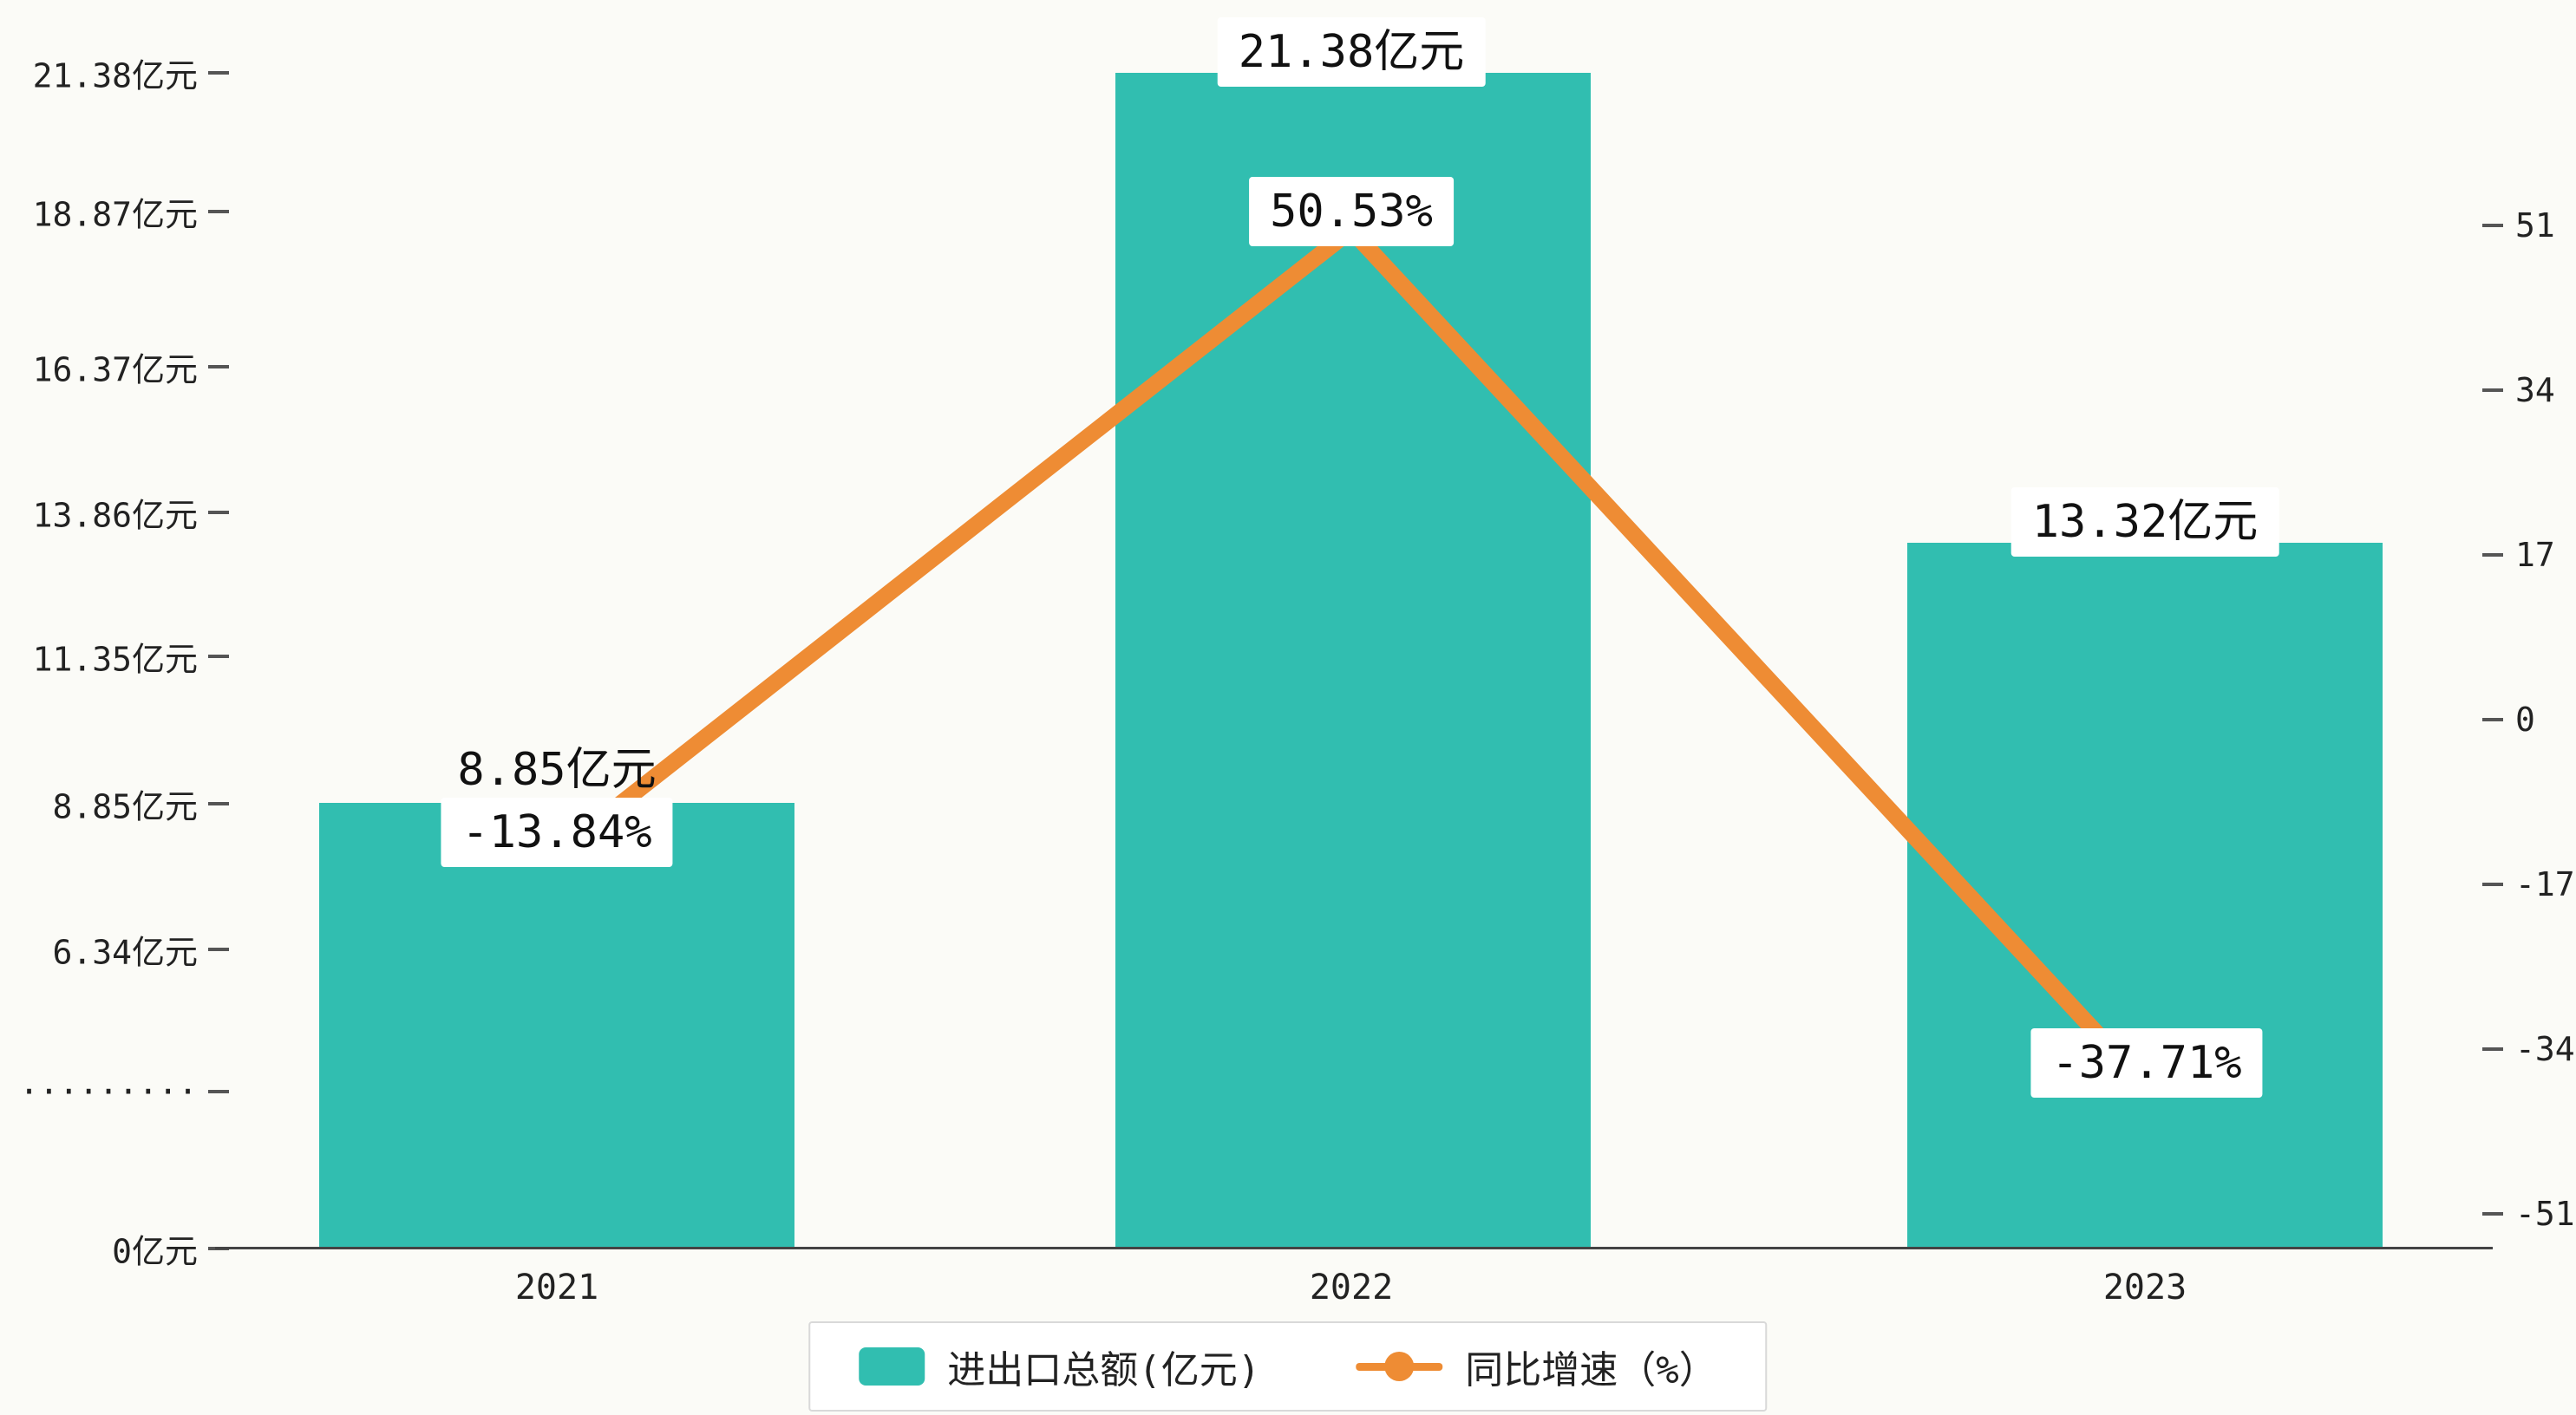 This screenshot has height=1415, width=2576. Describe the element at coordinates (1288, 1366) in the screenshot. I see `legend: 进出口总额(亿元) 同比增速（%）` at that location.